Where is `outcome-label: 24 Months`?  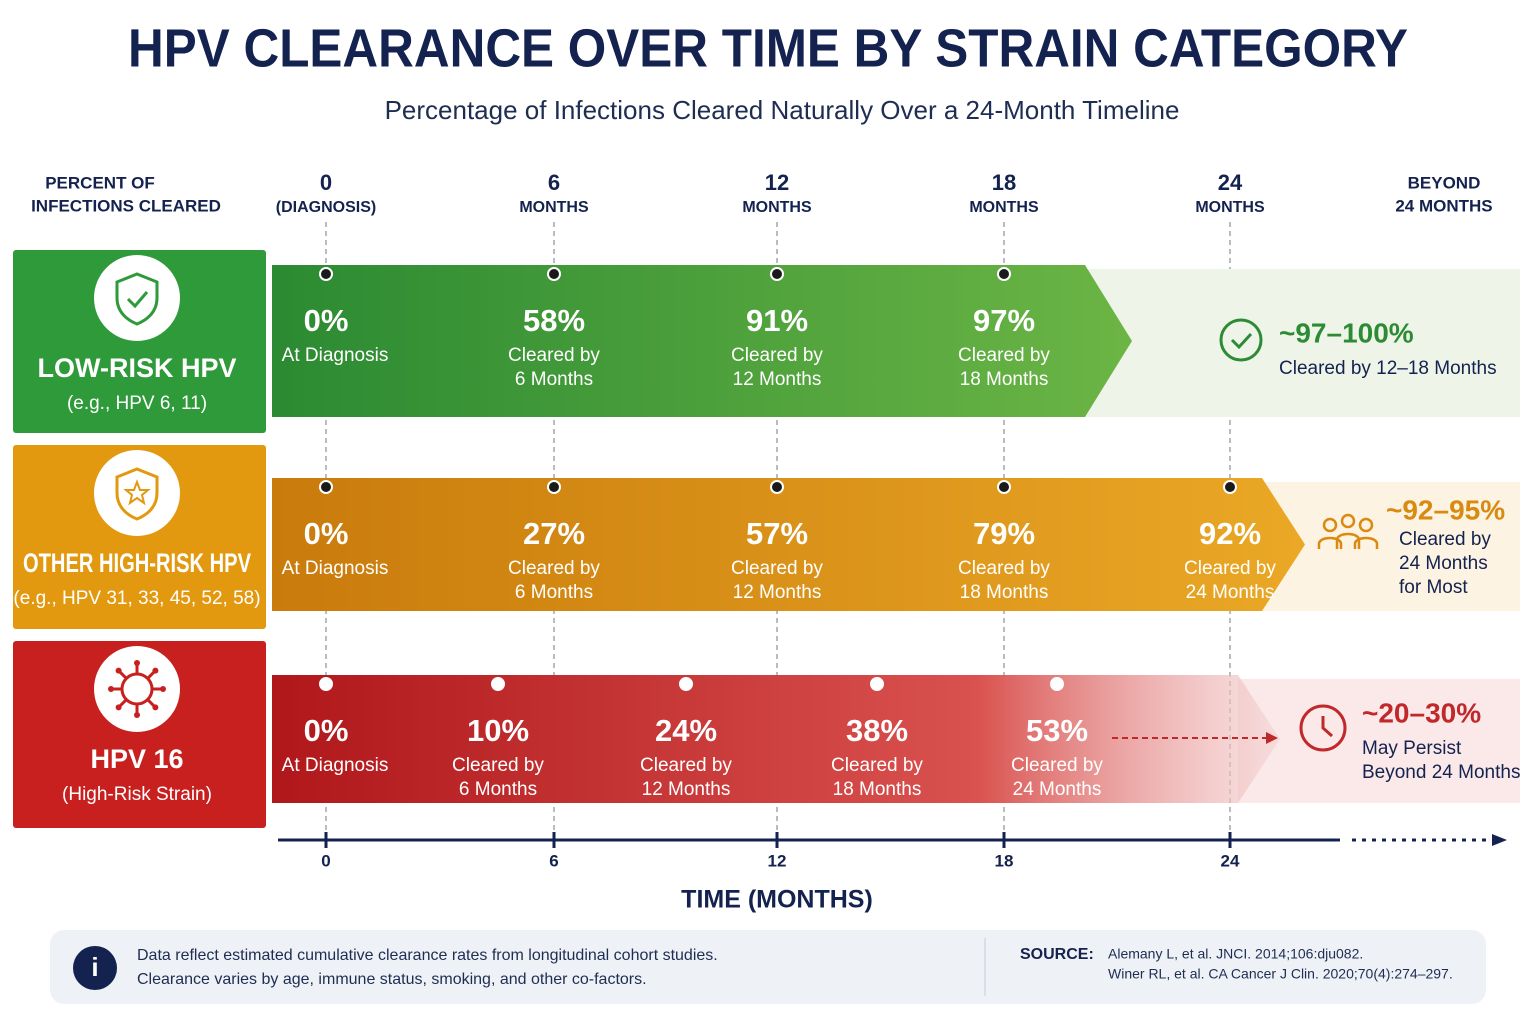 outcome-label: 24 Months is located at coordinates (1443, 563).